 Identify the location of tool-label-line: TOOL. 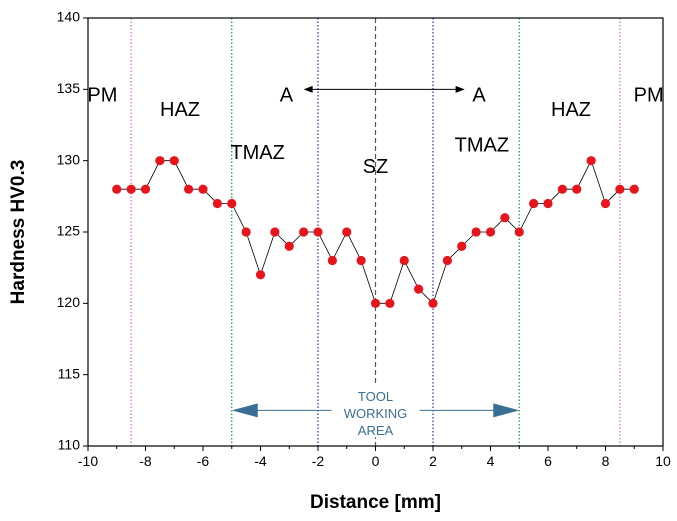
(375, 396).